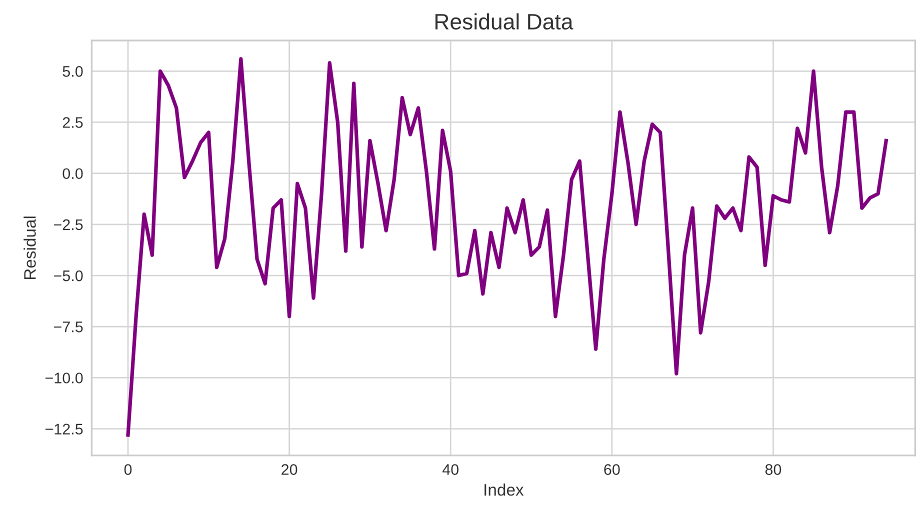  What do you see at coordinates (68, 327) in the screenshot?
I see `y-tick-label: −7.5` at bounding box center [68, 327].